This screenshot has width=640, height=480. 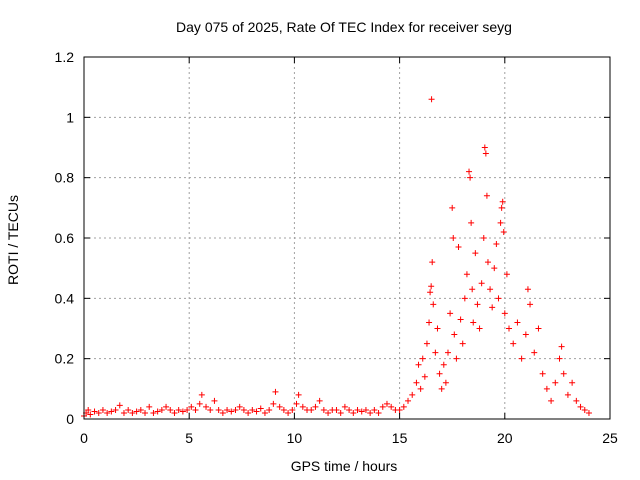 I want to click on x-tick-label: 20, so click(x=505, y=438).